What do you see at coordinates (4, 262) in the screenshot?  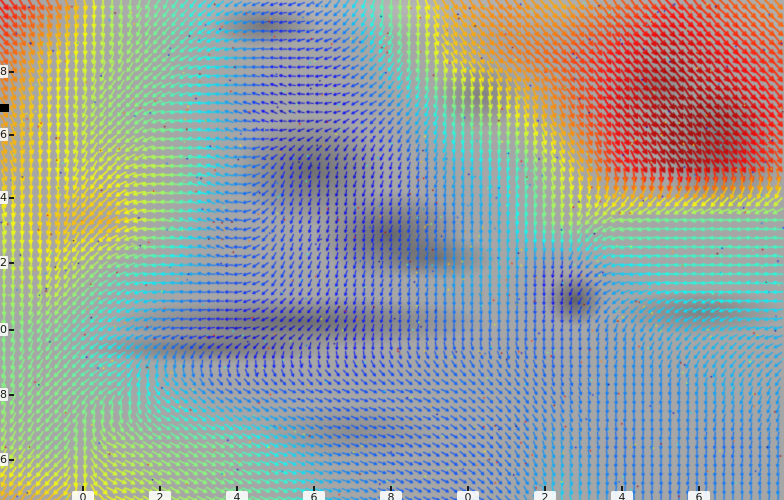 I see `y-tick-label: 2` at bounding box center [4, 262].